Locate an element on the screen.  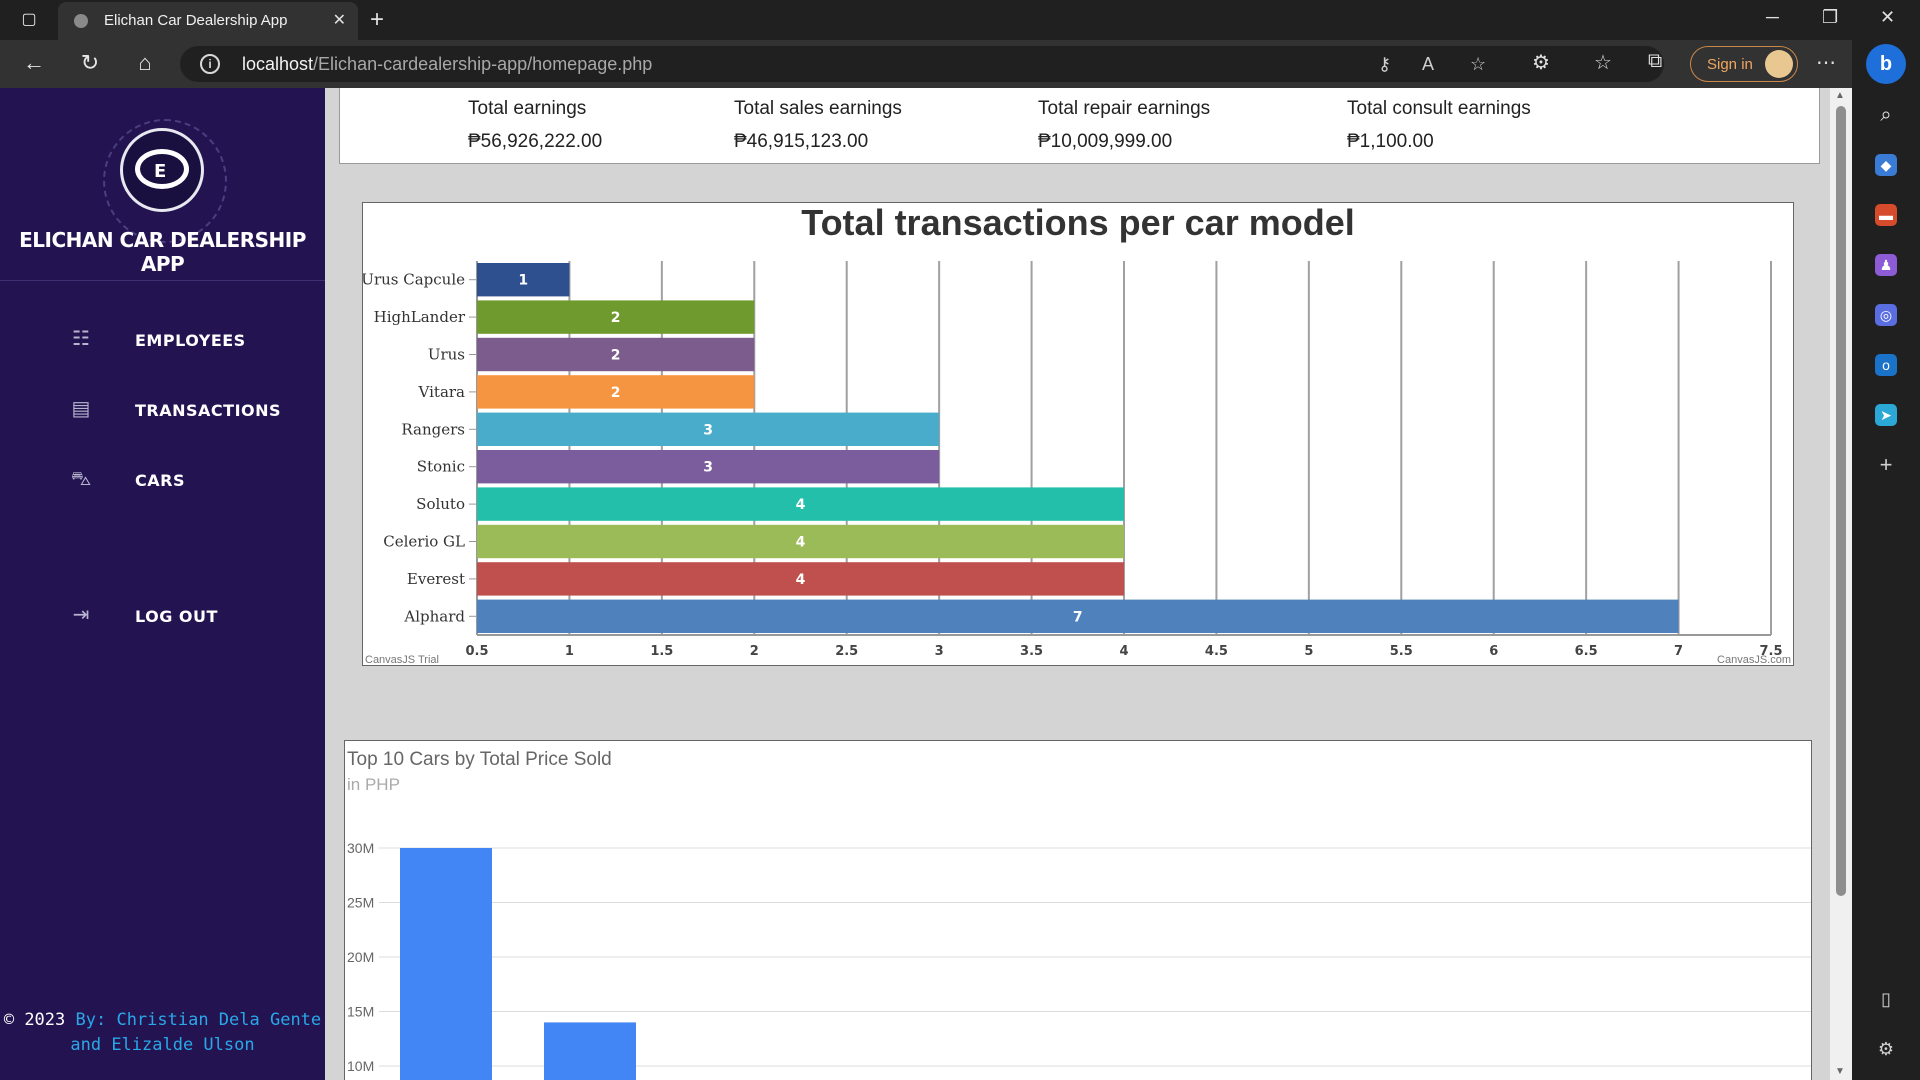
avatar is located at coordinates (1779, 64).